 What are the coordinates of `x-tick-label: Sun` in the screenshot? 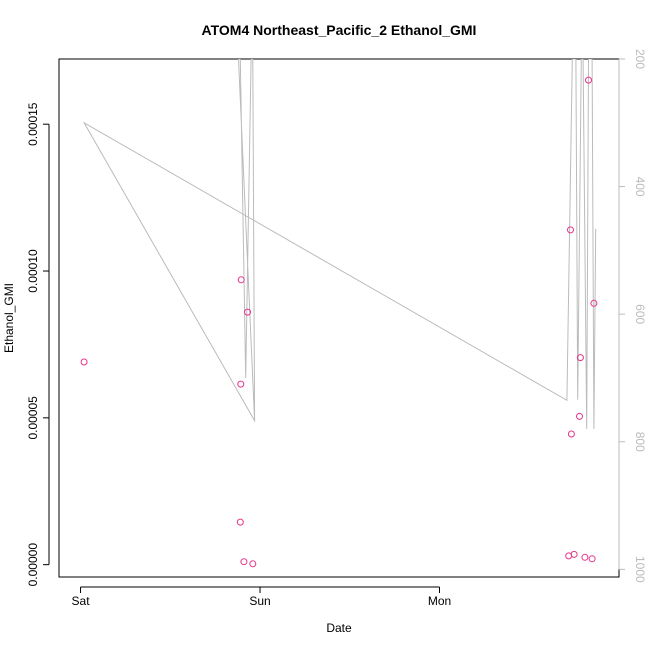 It's located at (259, 601).